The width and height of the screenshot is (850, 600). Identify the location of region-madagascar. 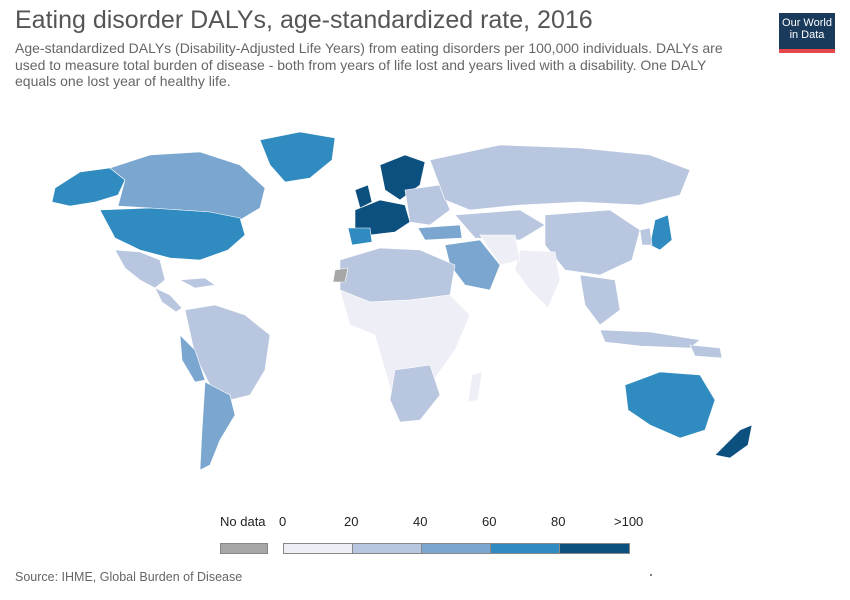
(475, 387).